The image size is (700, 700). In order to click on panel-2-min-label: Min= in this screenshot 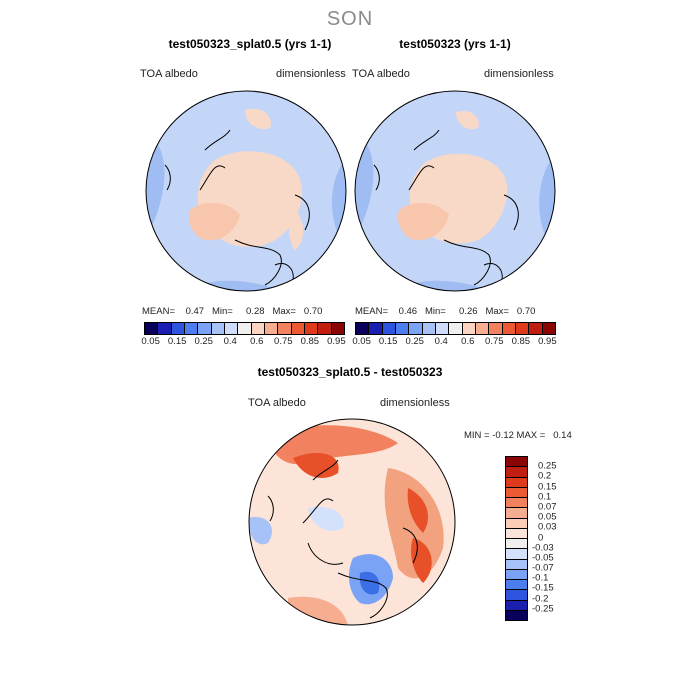, I will do `click(435, 311)`.